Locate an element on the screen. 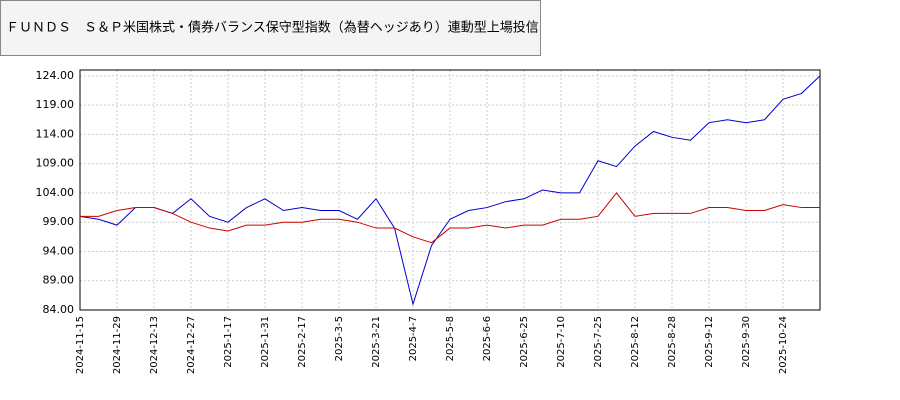 This screenshot has width=900, height=400. title-box is located at coordinates (270, 28).